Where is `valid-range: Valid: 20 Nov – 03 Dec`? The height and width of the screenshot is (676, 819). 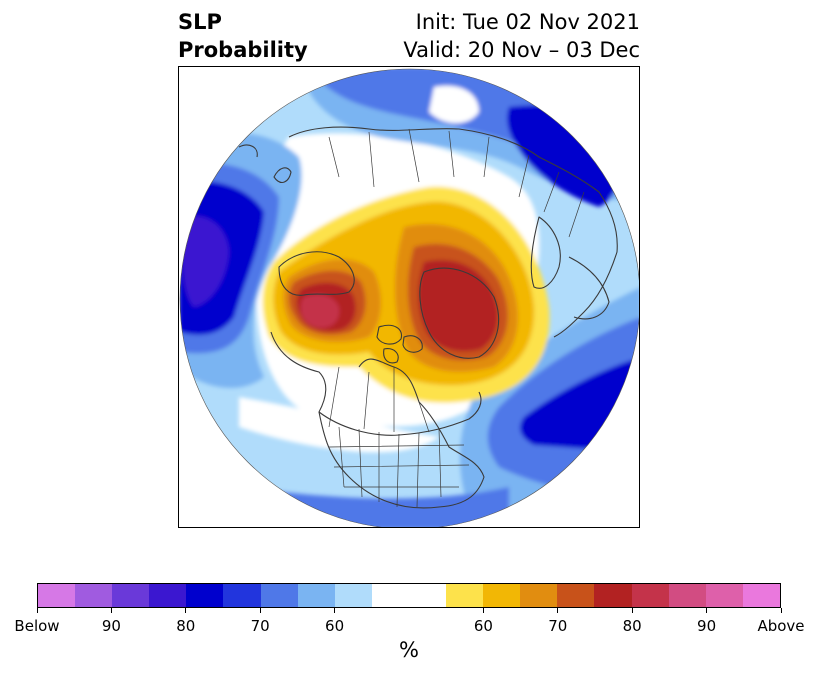
valid-range: Valid: 20 Nov – 03 Dec is located at coordinates (521, 50).